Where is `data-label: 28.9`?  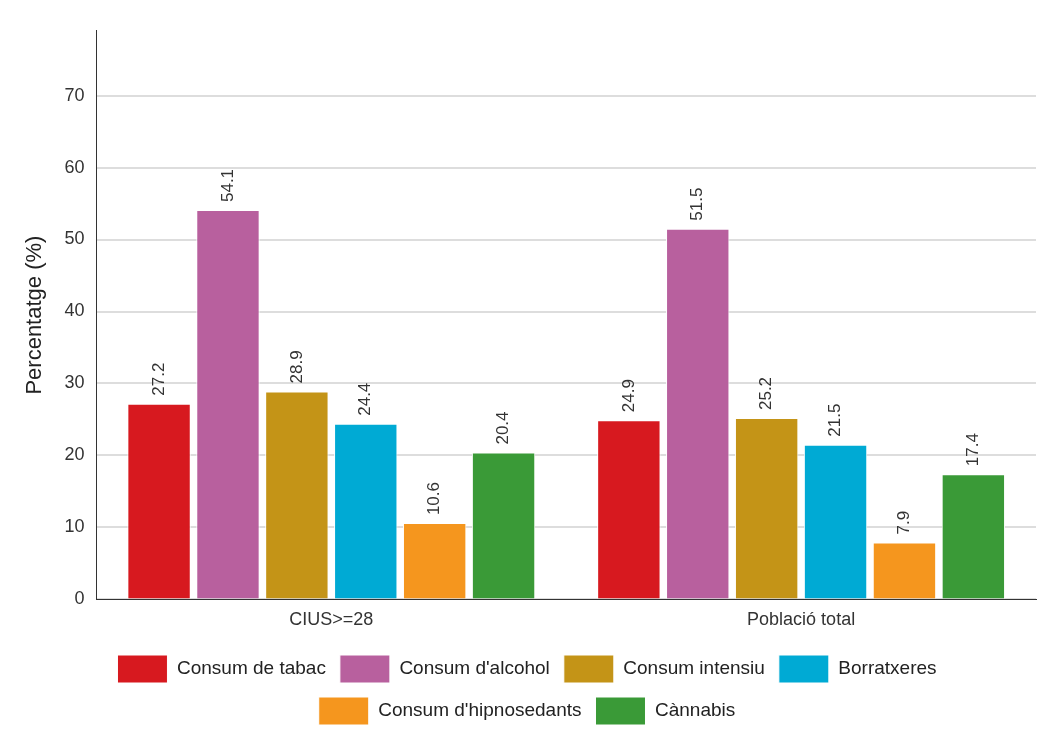
data-label: 28.9 is located at coordinates (296, 367).